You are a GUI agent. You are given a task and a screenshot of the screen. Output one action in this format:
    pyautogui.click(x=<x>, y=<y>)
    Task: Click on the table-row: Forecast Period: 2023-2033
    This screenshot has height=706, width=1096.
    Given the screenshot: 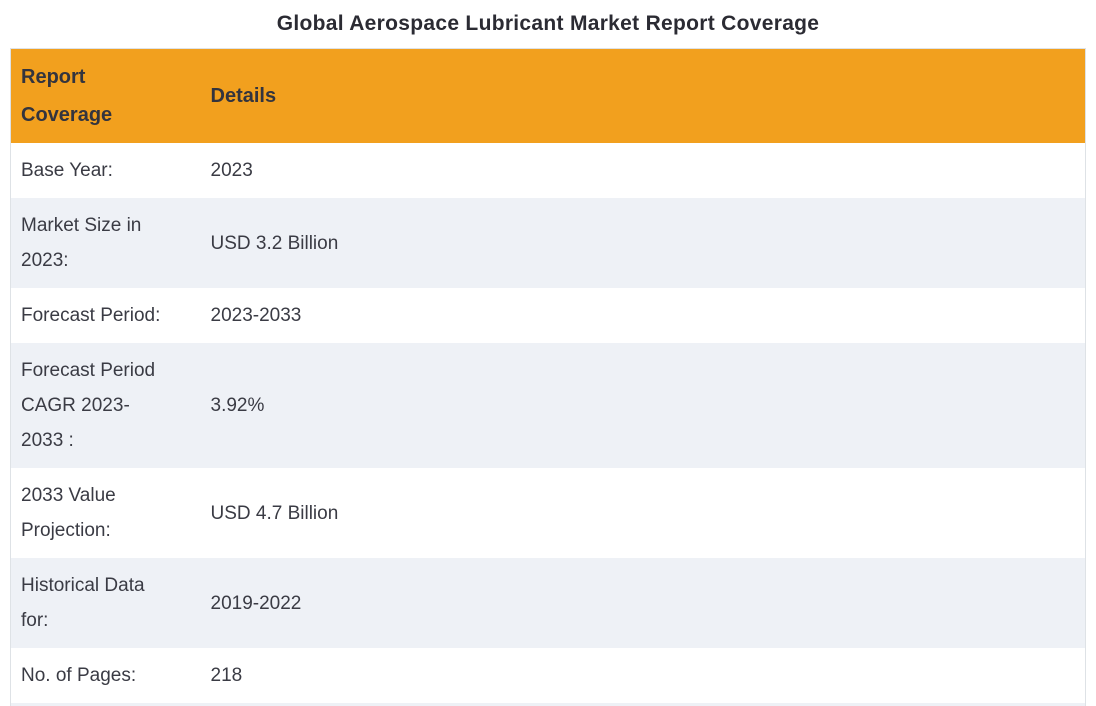 What is the action you would take?
    pyautogui.click(x=548, y=315)
    